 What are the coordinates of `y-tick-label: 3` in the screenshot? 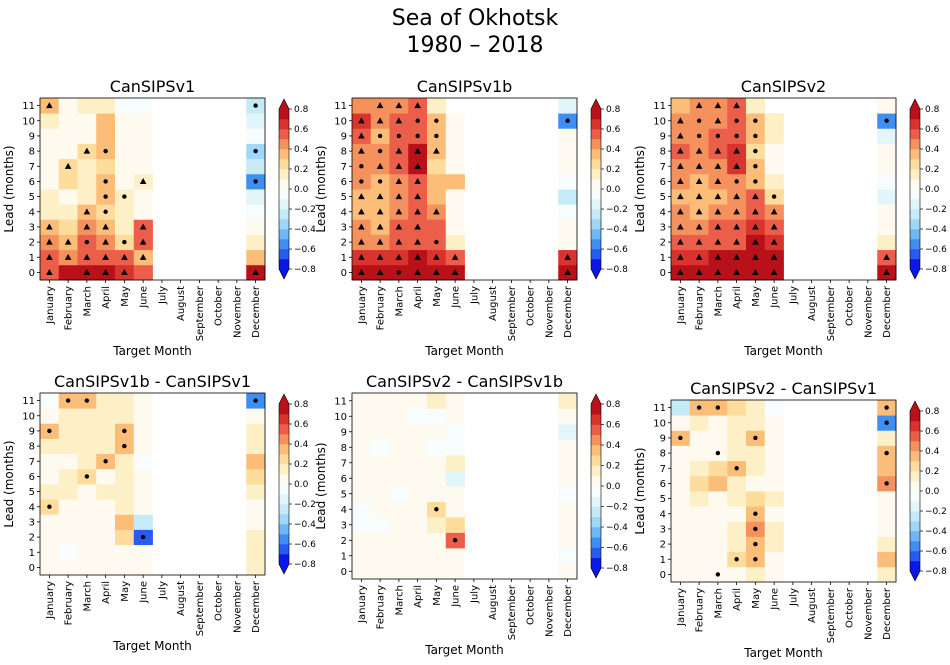 It's located at (663, 227).